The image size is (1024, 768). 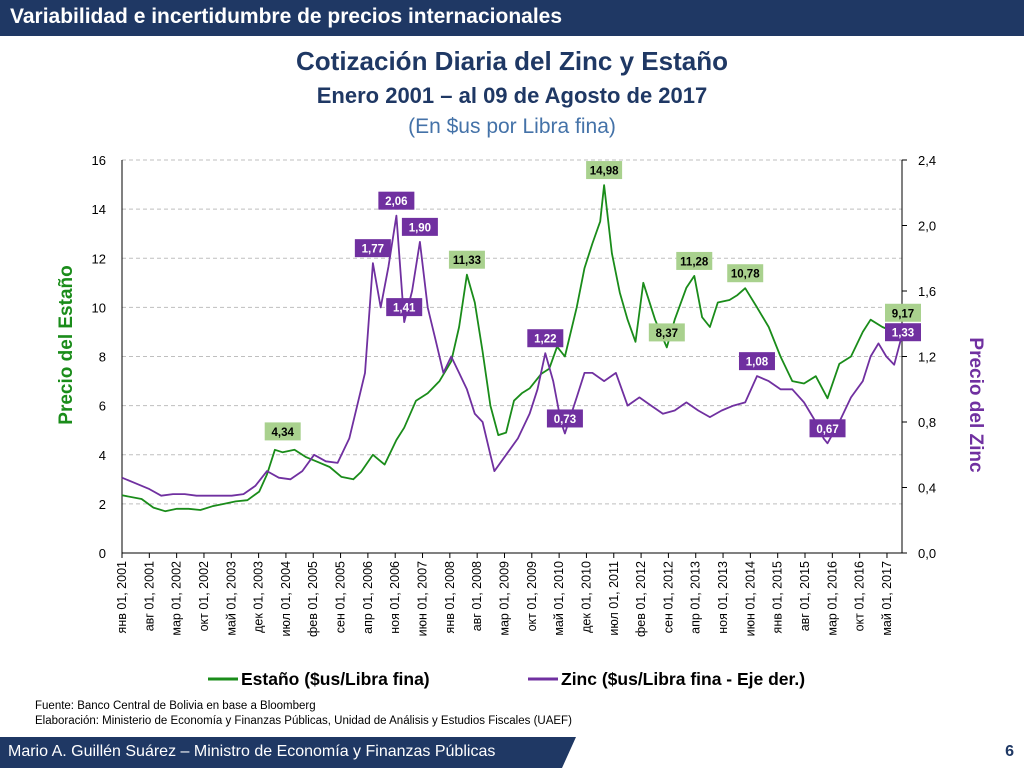 I want to click on data-label-text: 1,33, so click(x=903, y=334).